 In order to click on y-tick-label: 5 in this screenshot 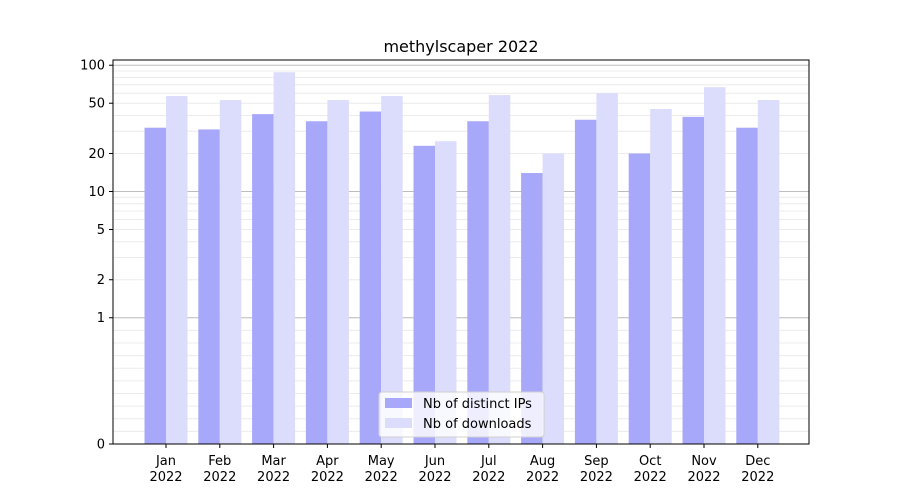, I will do `click(101, 230)`.